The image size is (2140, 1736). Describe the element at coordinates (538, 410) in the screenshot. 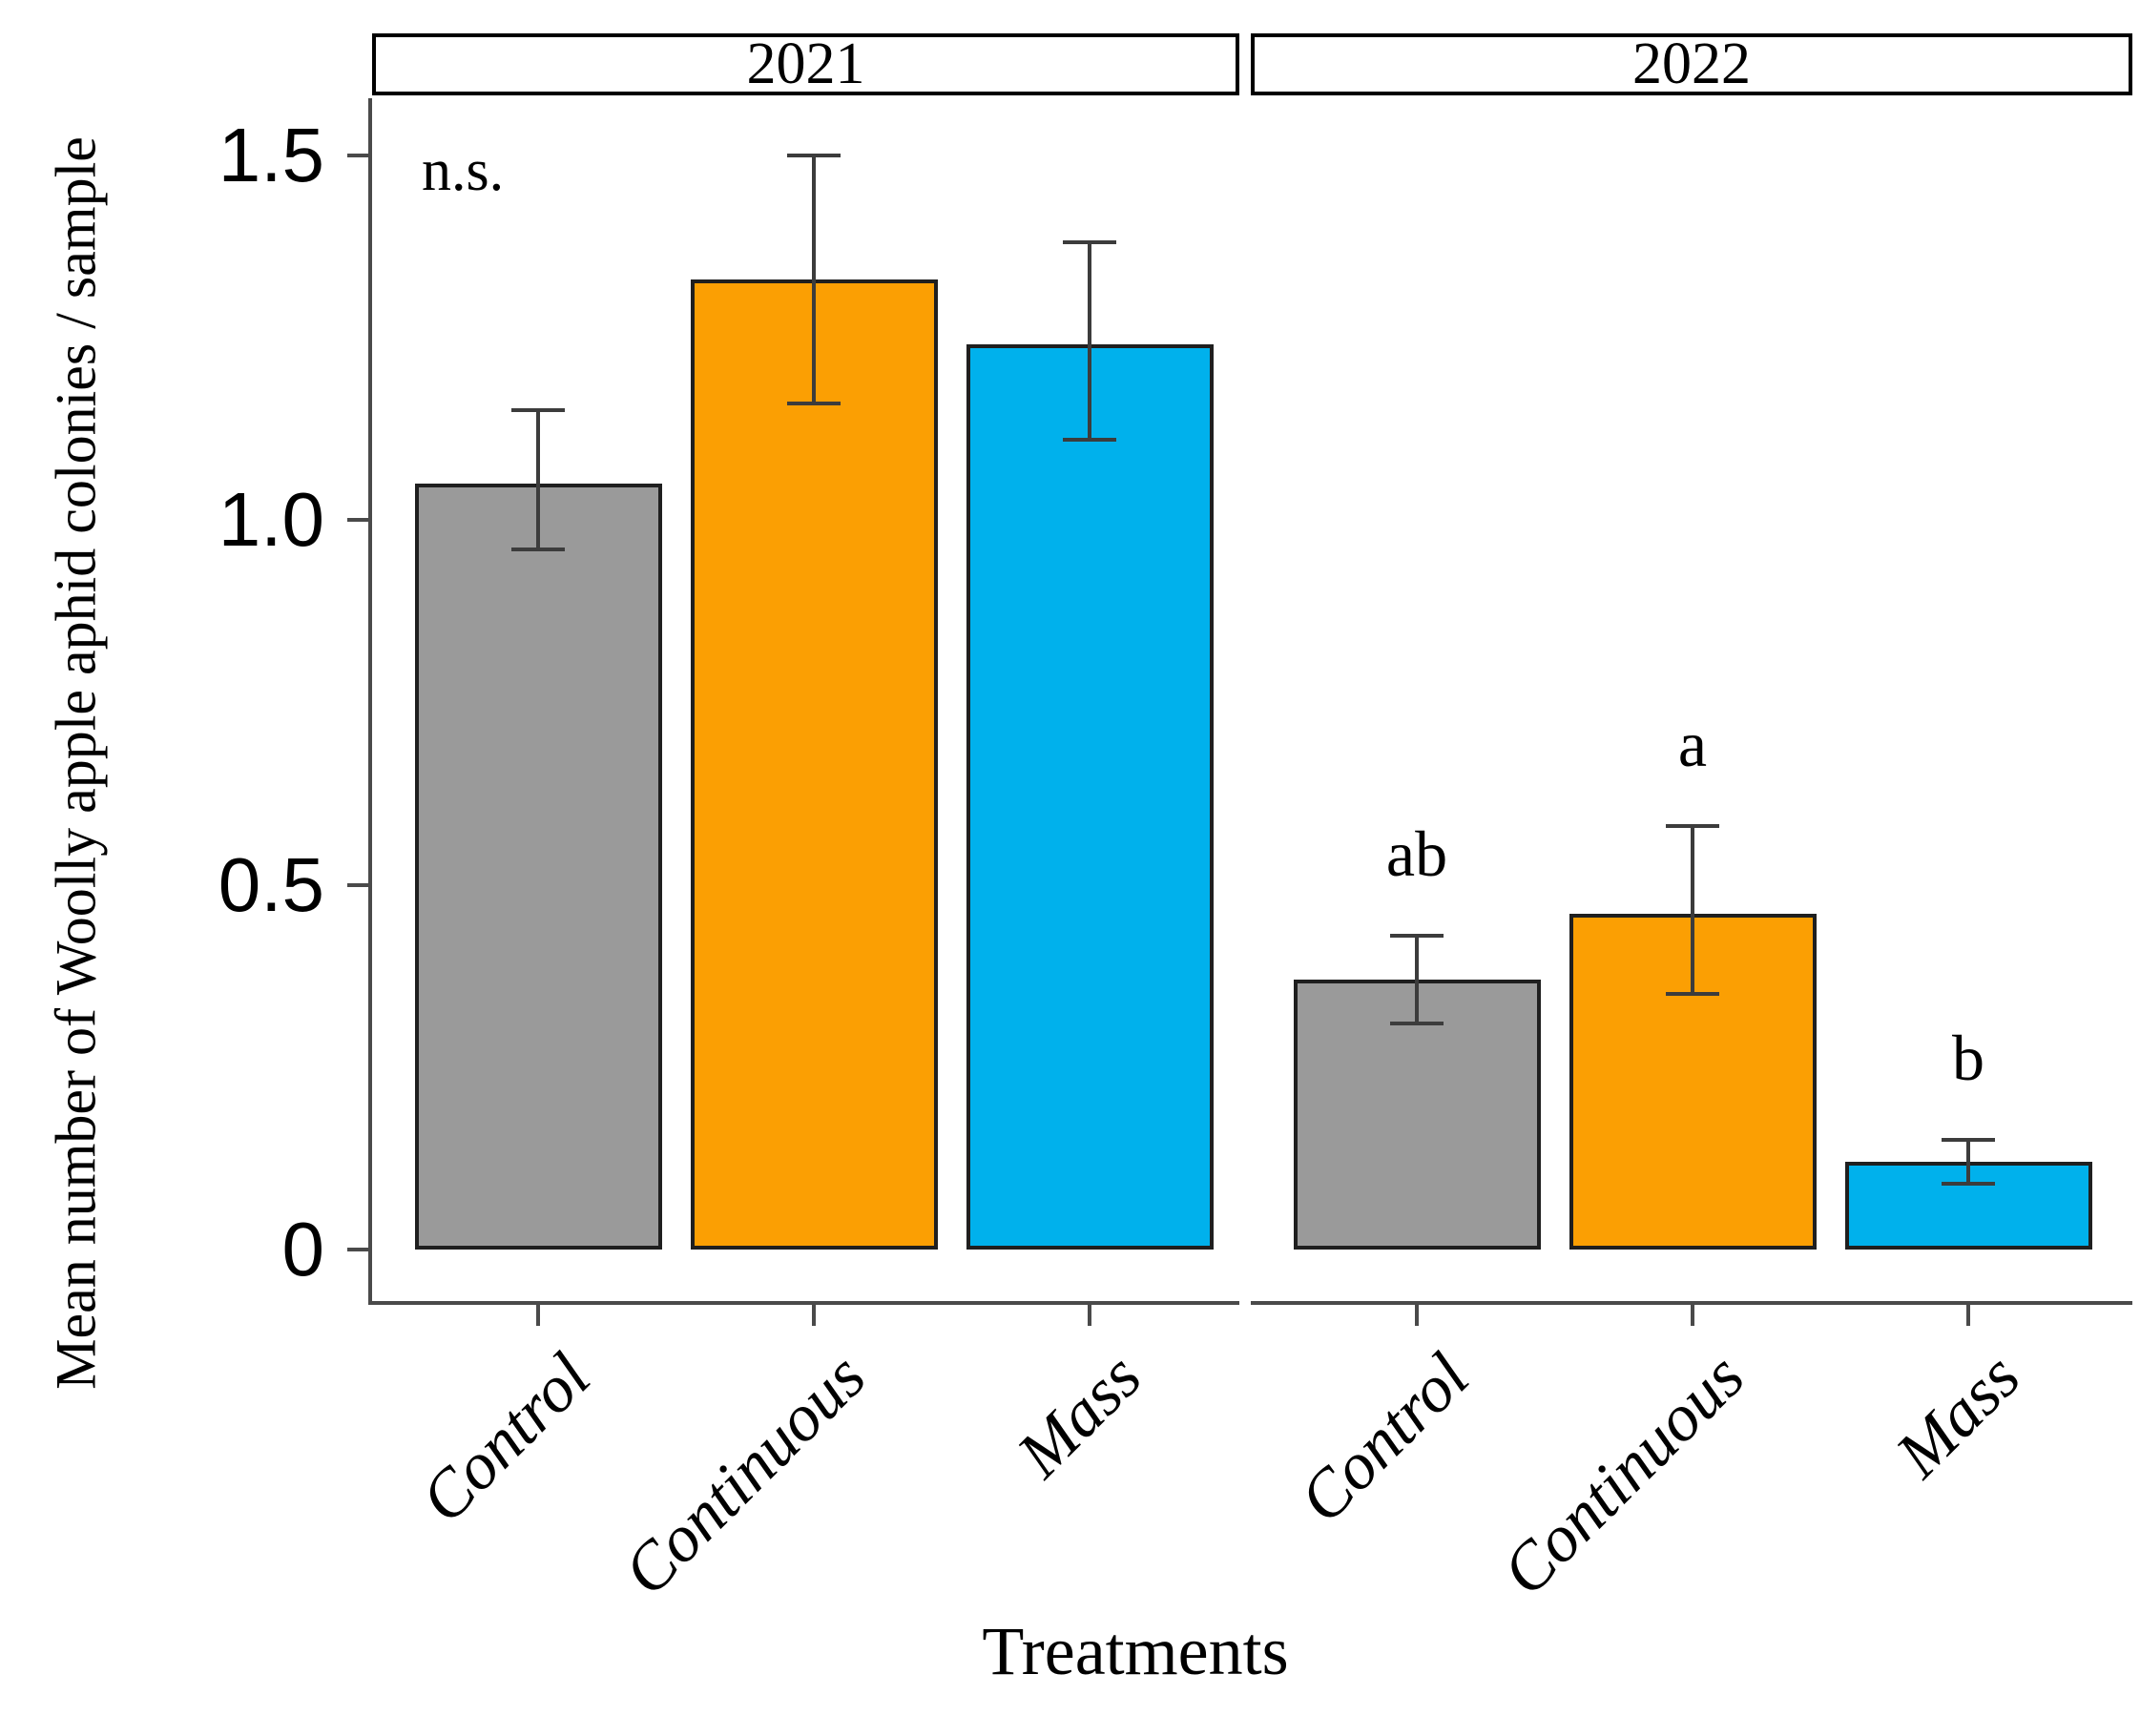

I see `error-cap-top-2021-control` at that location.